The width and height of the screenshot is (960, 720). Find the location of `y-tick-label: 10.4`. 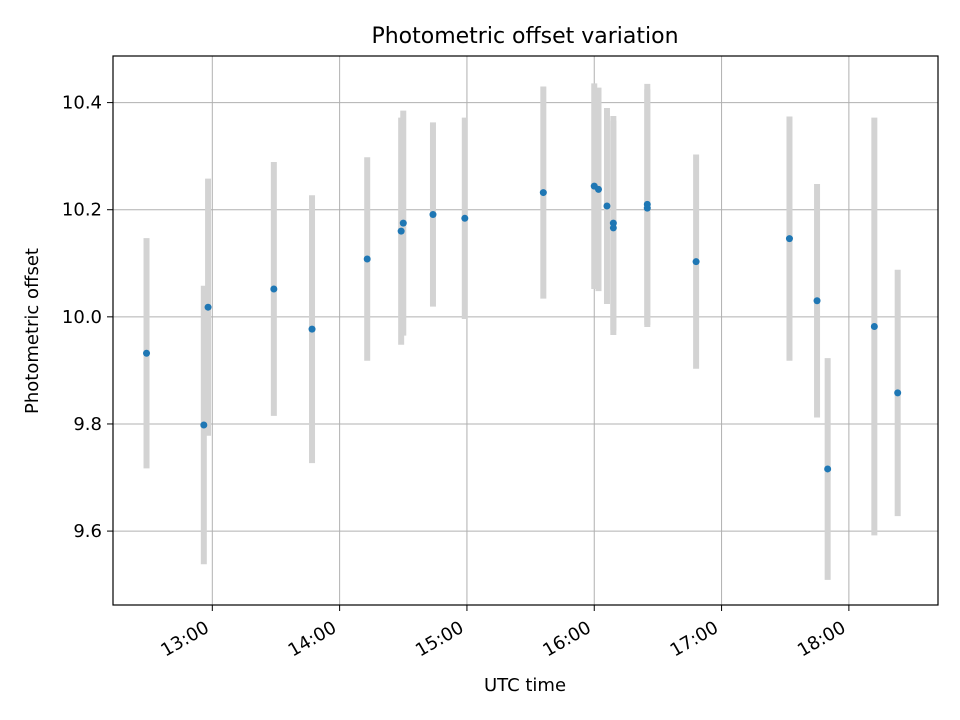

y-tick-label: 10.4 is located at coordinates (82, 103).